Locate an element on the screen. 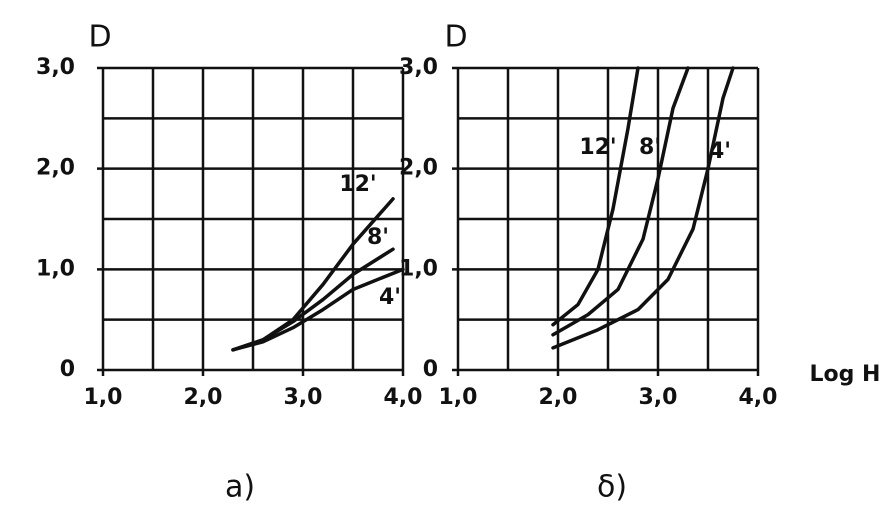 Image resolution: width=889 pixels, height=506 pixels. caption: δ) is located at coordinates (612, 487).